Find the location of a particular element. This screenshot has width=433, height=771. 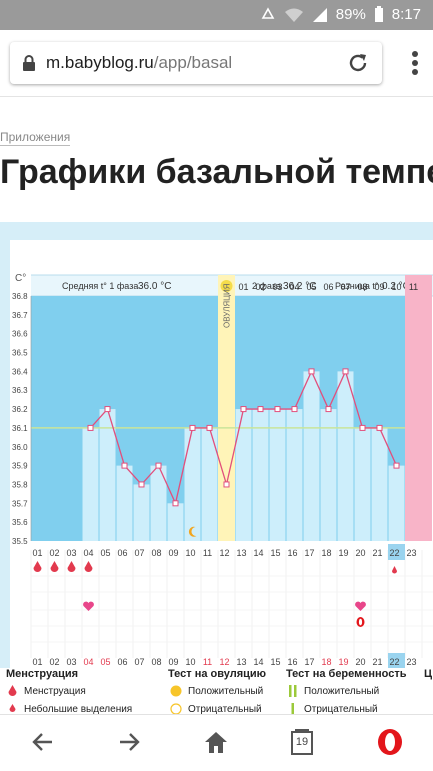

today-bottom-highlight is located at coordinates (396, 661).